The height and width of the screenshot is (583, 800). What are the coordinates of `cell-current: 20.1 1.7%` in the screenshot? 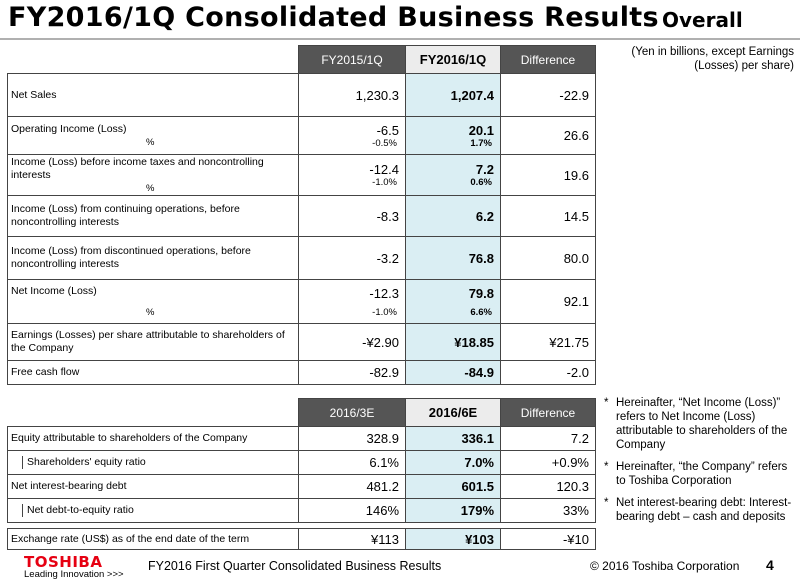 It's located at (453, 135).